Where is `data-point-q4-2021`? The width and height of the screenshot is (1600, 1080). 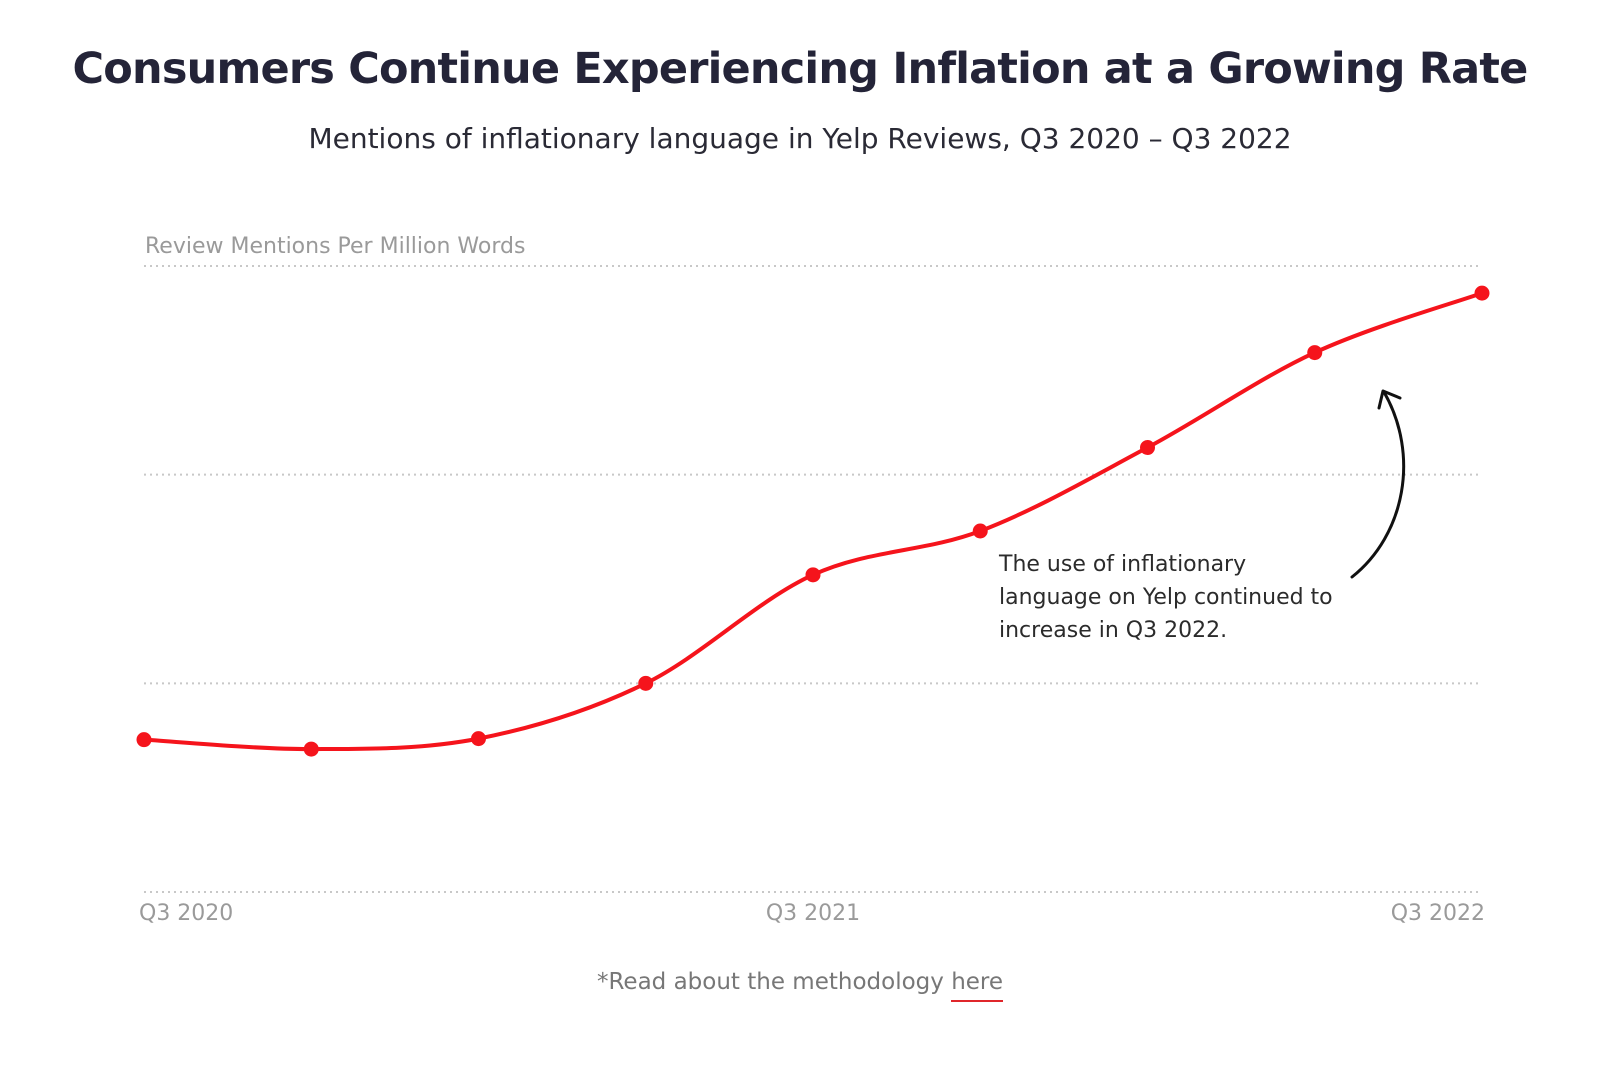 data-point-q4-2021 is located at coordinates (980, 531).